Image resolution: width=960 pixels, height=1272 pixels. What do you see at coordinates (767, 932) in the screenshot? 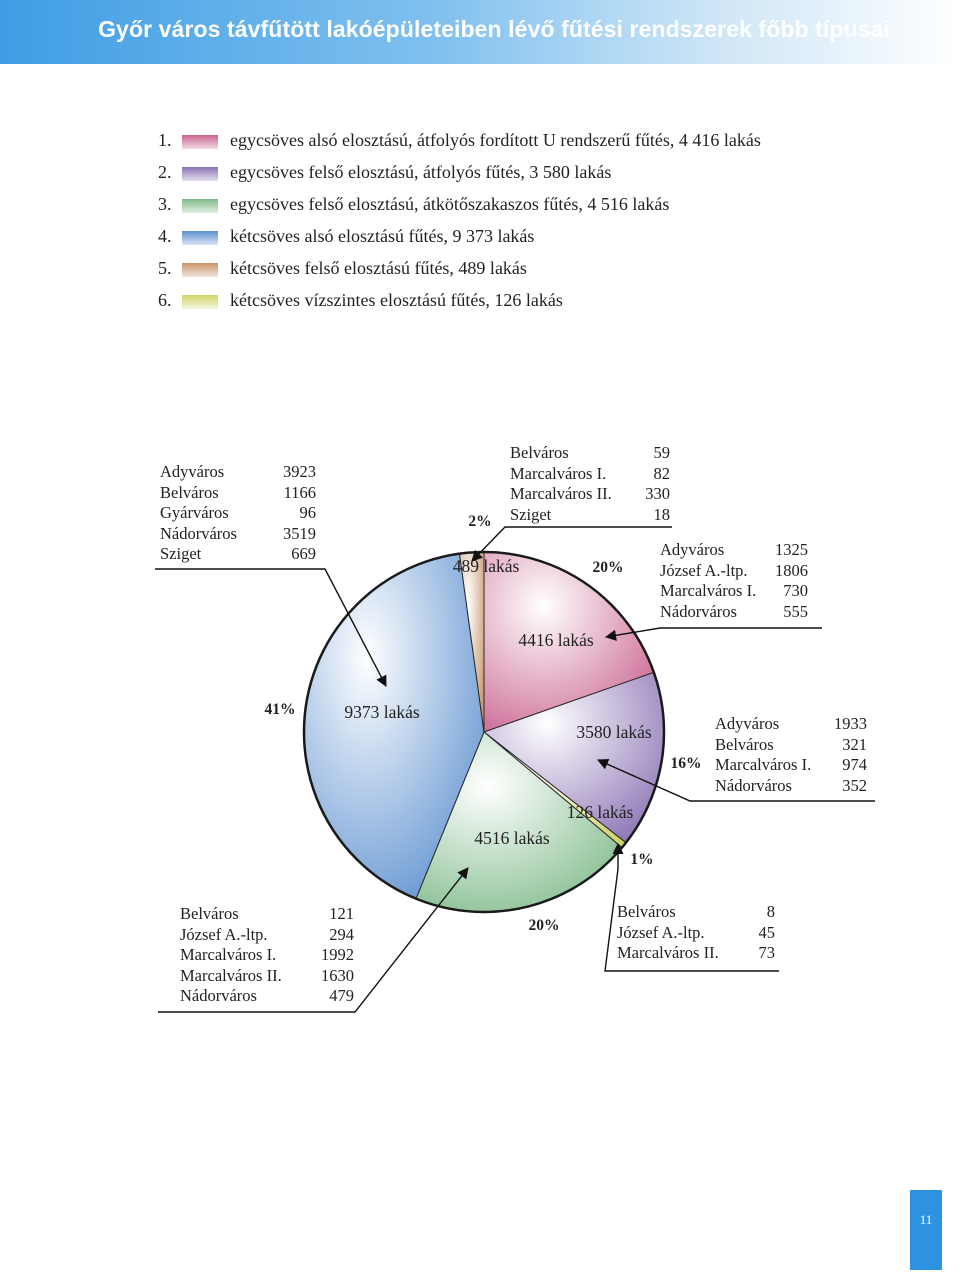
I see `apartment-count: 45` at bounding box center [767, 932].